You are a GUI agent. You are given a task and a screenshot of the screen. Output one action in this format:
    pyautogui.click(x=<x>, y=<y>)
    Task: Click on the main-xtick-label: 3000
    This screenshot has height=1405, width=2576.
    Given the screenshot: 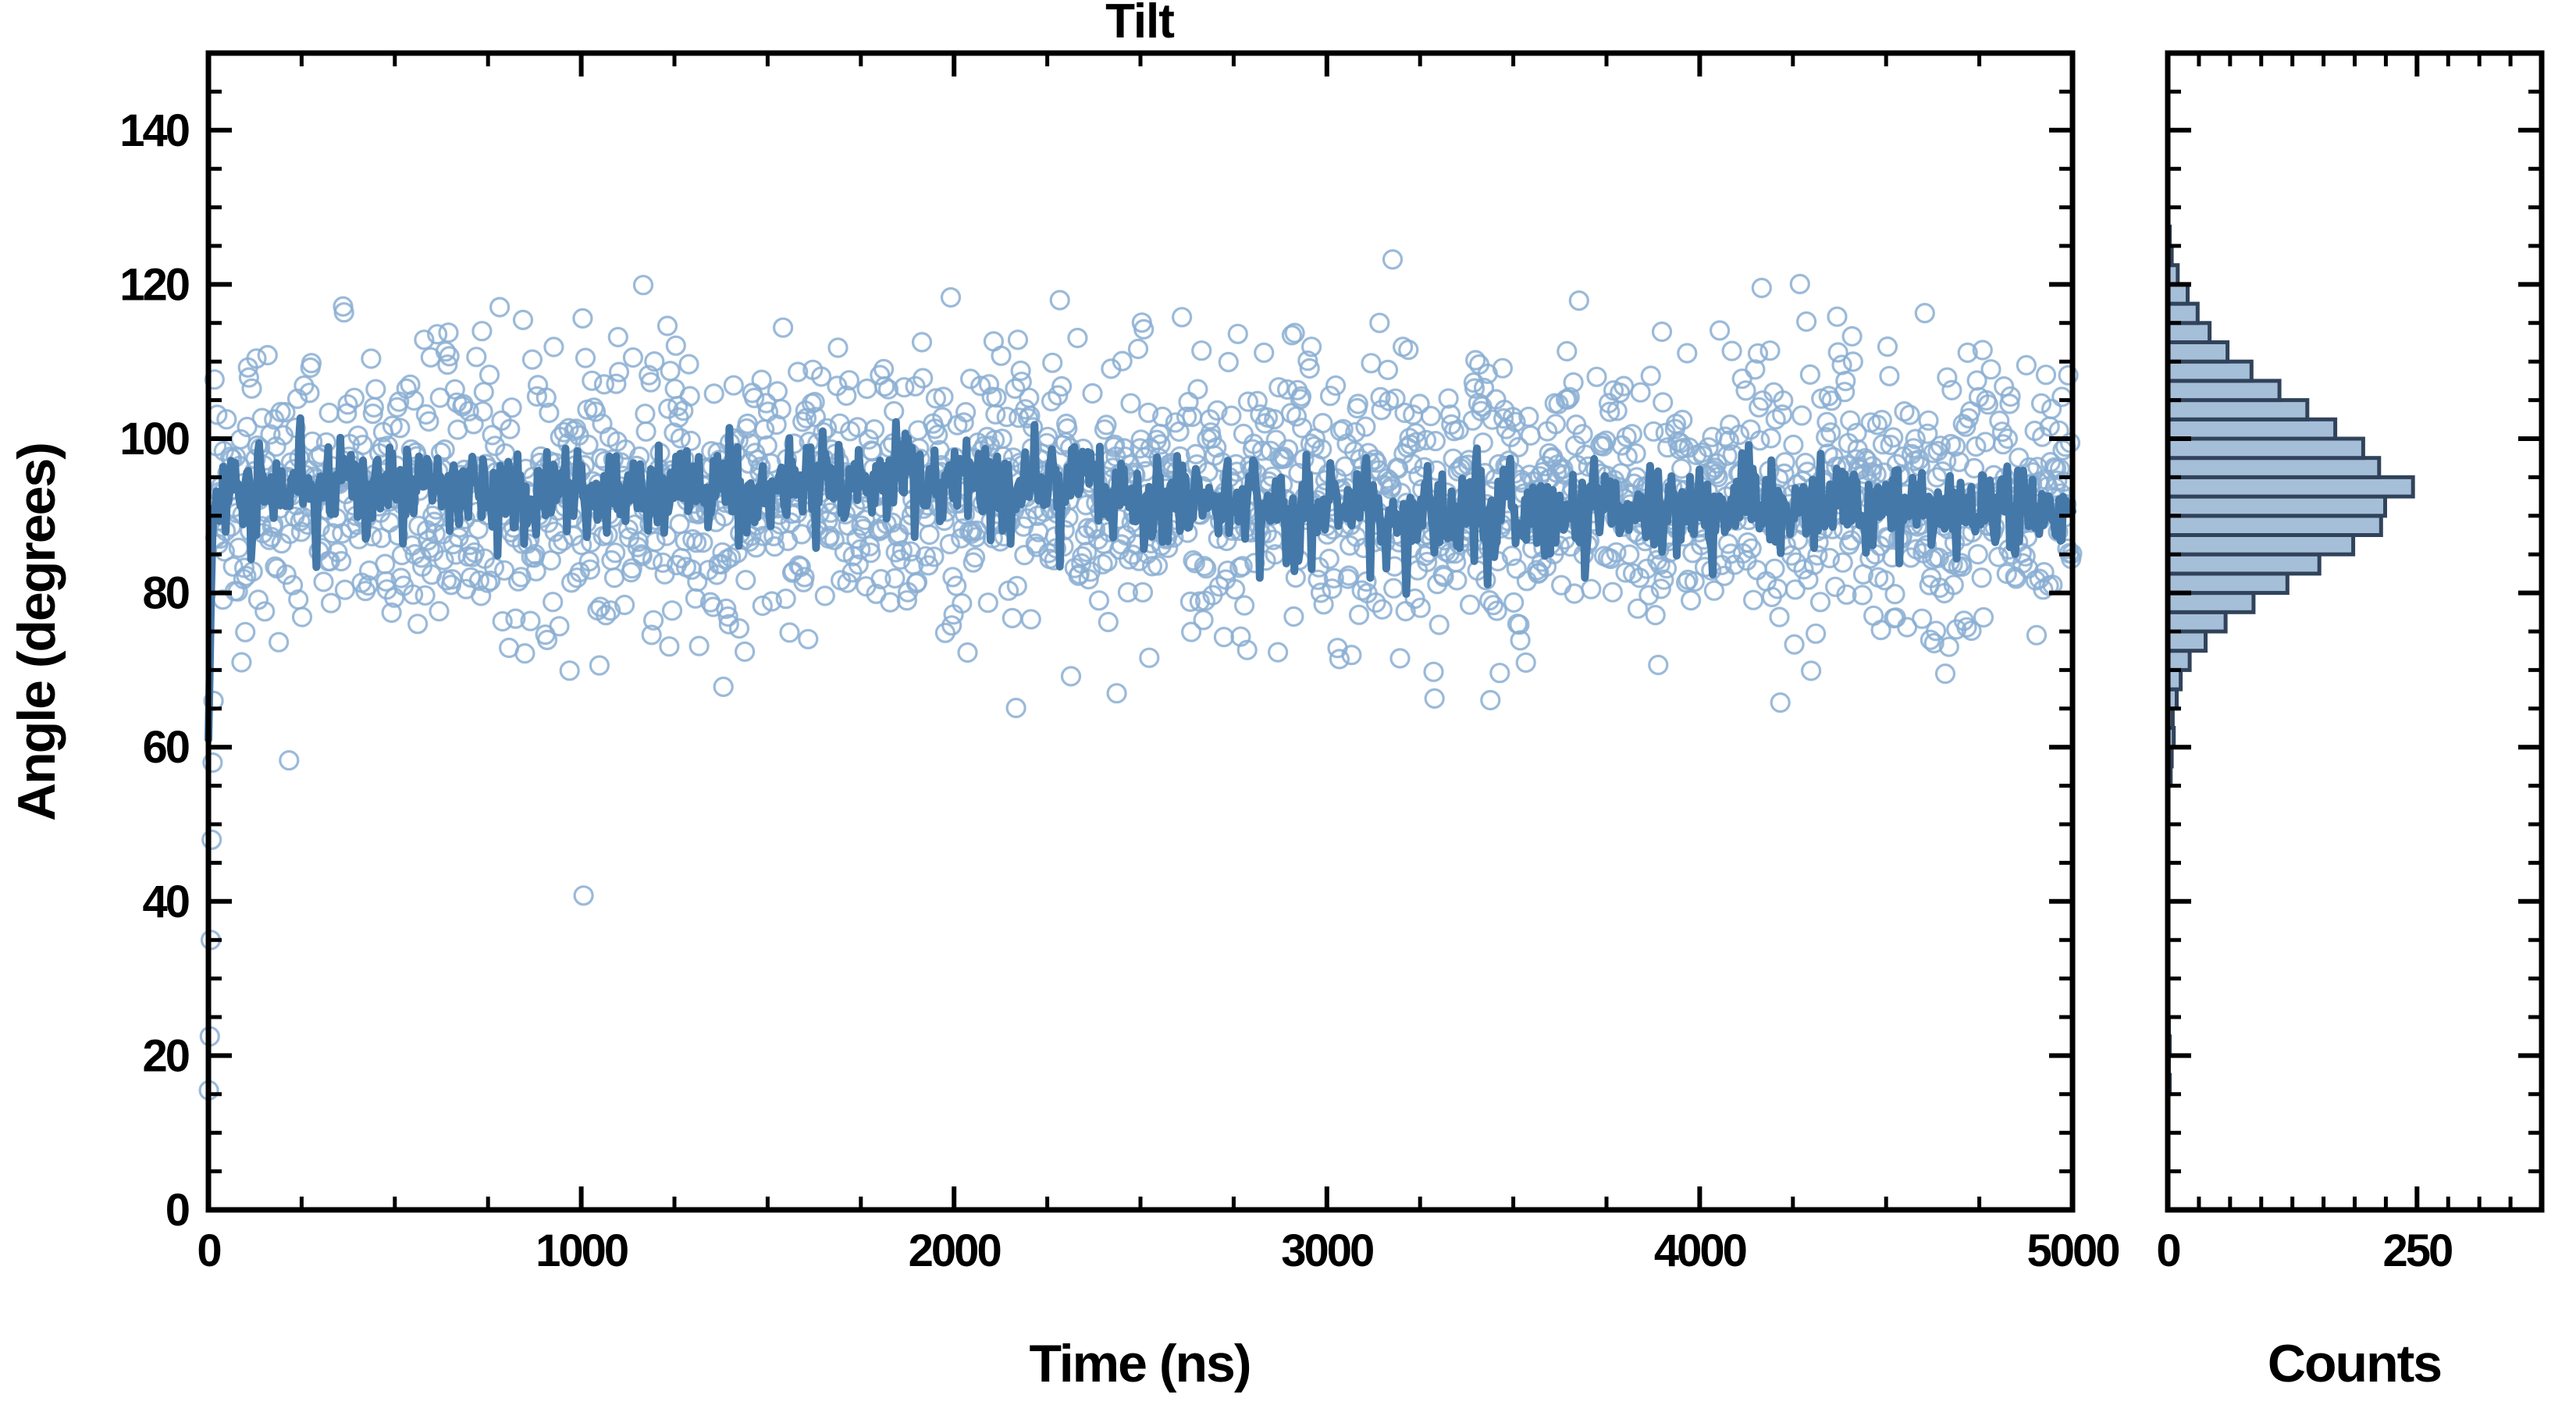 What is the action you would take?
    pyautogui.click(x=1327, y=1250)
    